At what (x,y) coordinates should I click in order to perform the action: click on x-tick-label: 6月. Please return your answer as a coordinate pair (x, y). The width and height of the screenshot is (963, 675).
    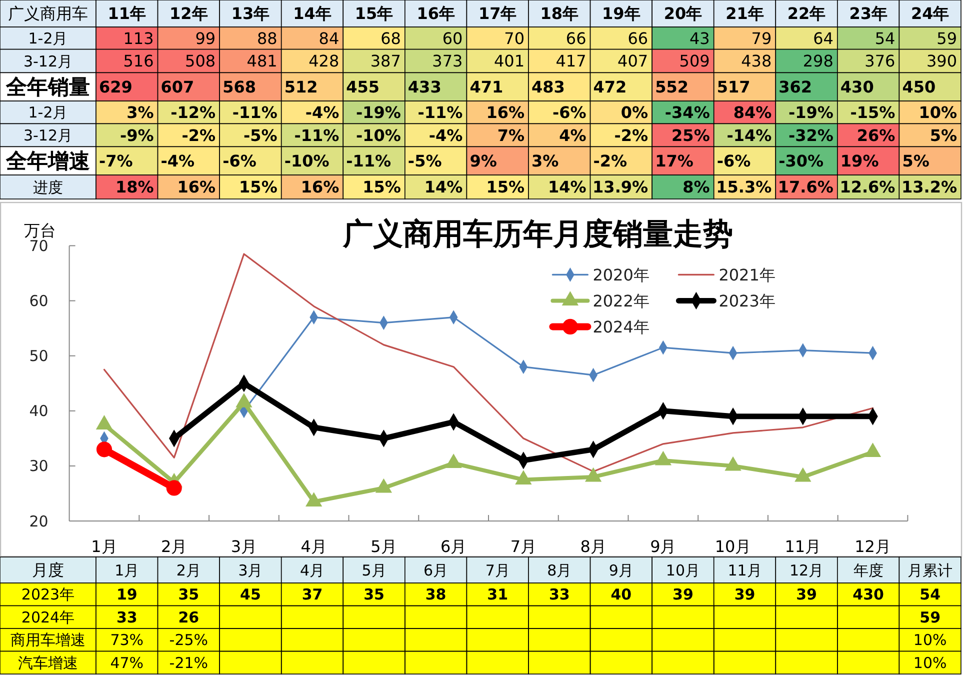
    Looking at the image, I should click on (436, 570).